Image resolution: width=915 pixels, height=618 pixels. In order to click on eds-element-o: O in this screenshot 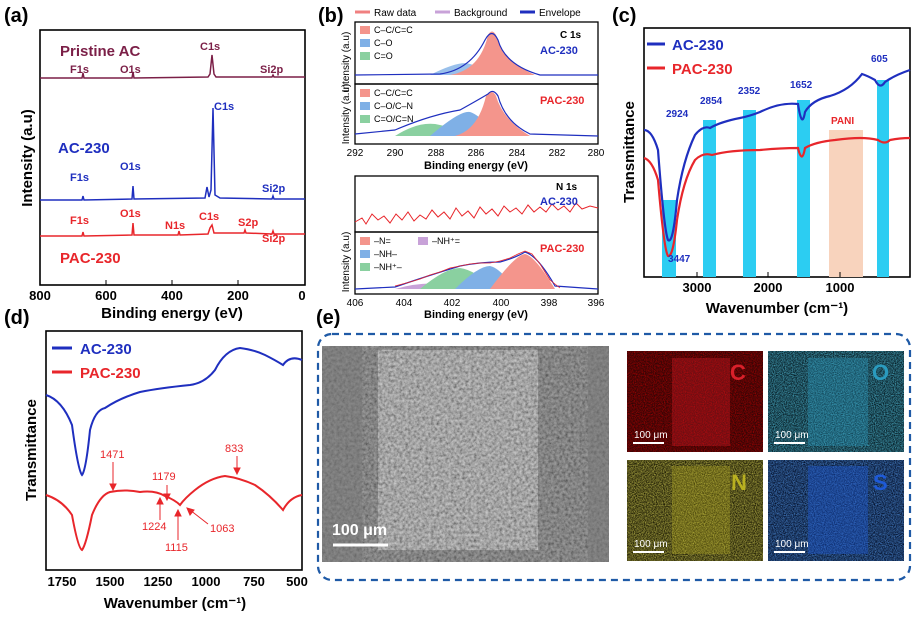, I will do `click(880, 372)`.